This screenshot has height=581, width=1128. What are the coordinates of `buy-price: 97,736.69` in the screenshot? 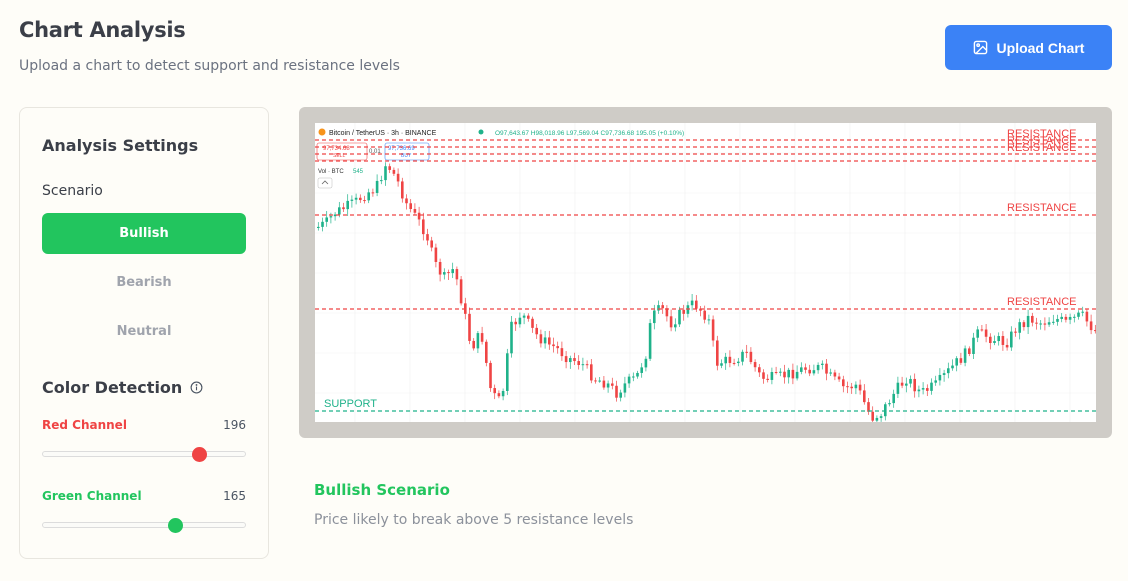 It's located at (401, 149).